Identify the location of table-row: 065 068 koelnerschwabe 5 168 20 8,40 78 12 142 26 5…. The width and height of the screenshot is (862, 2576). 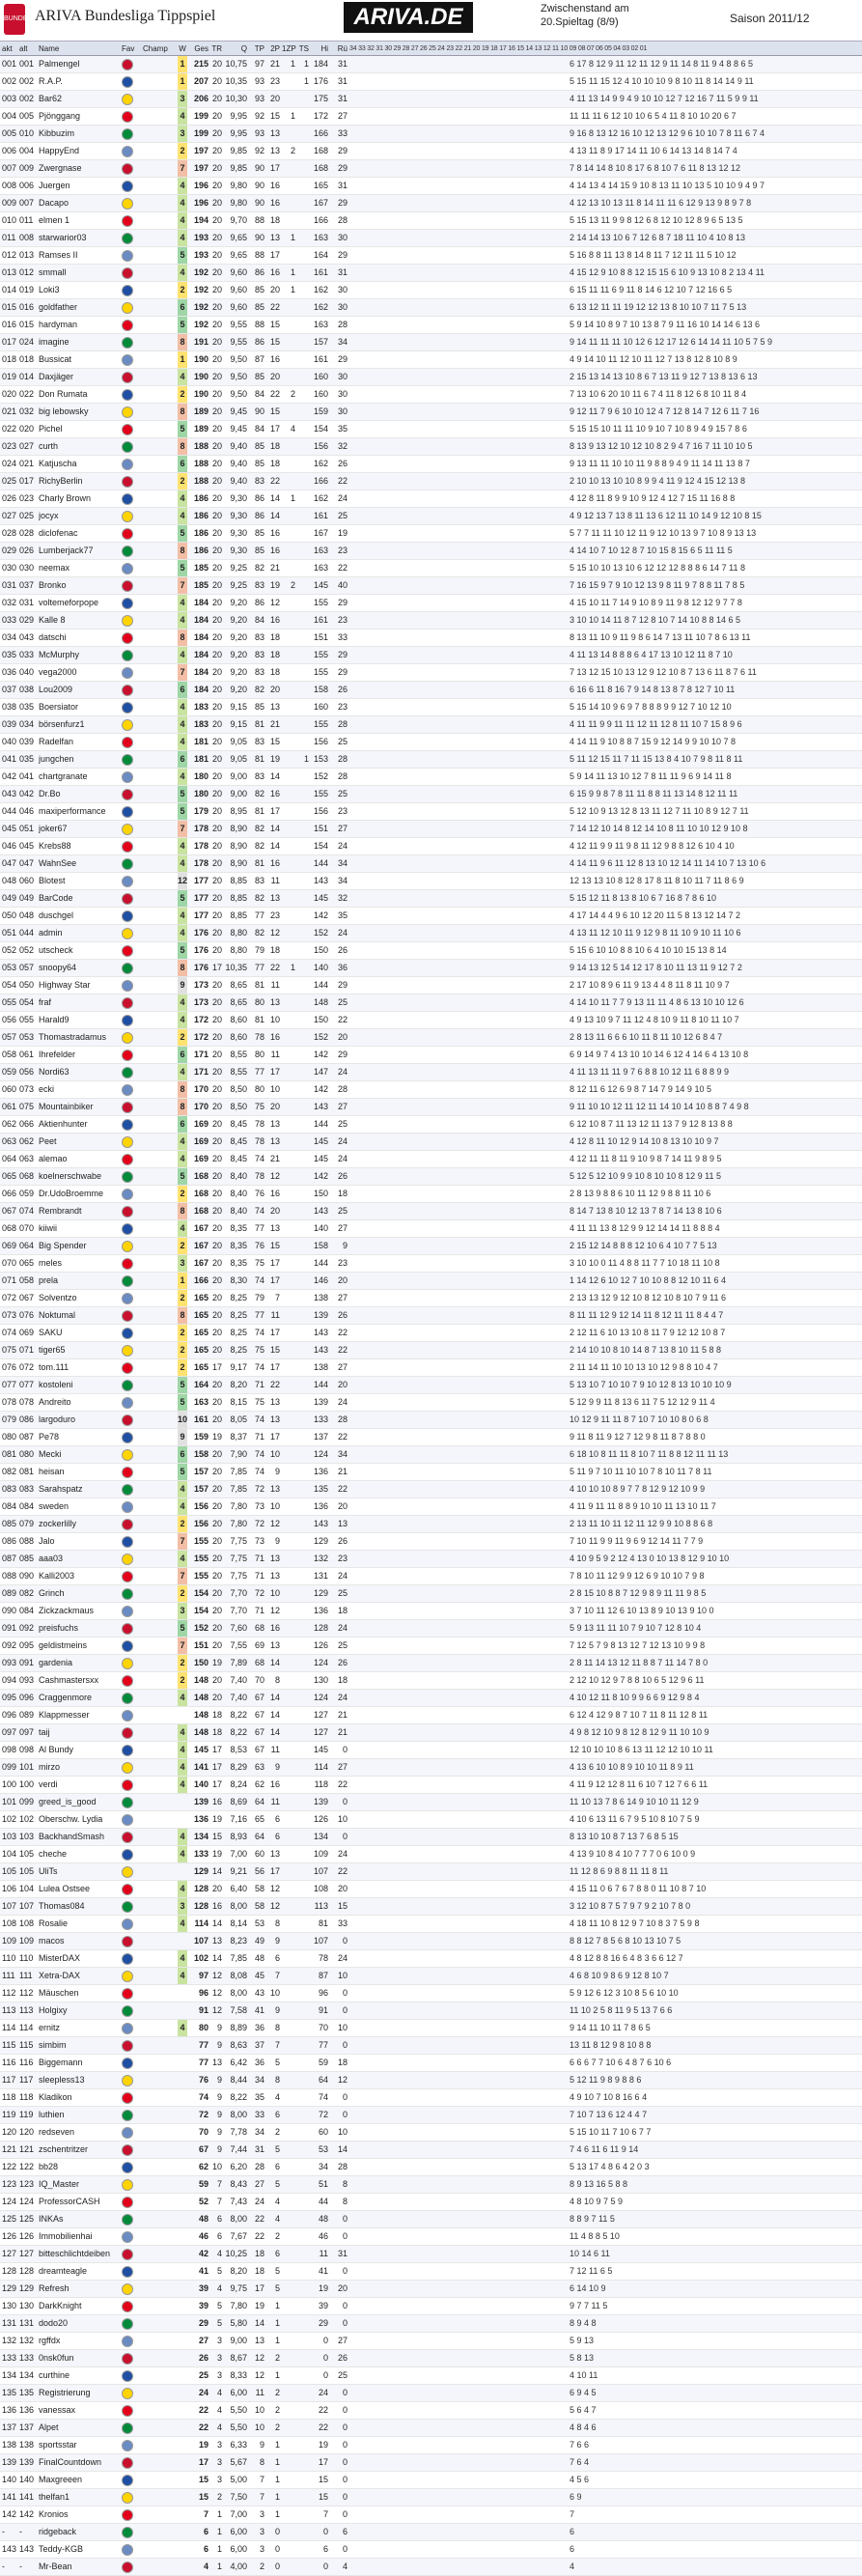
(431, 1177).